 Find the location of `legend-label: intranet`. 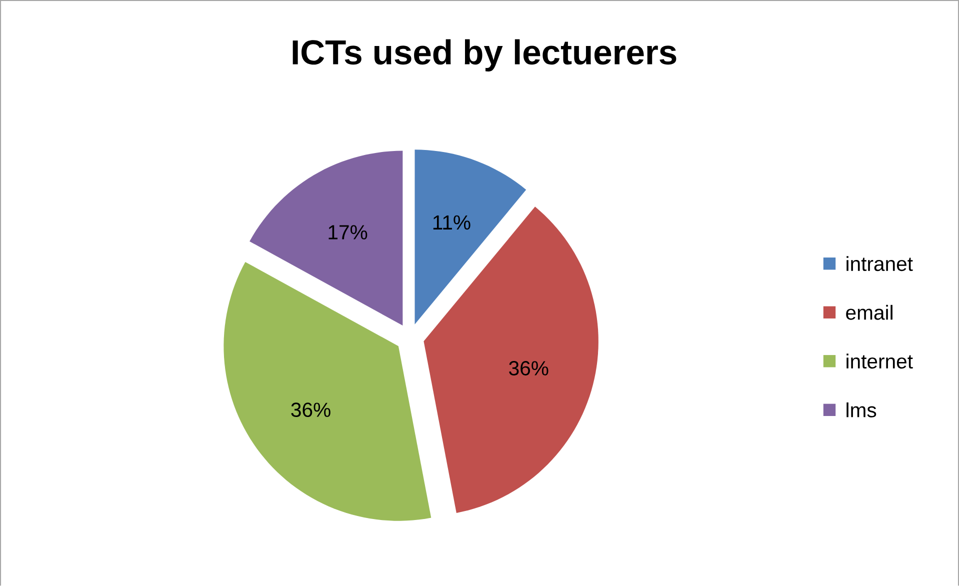

legend-label: intranet is located at coordinates (879, 264).